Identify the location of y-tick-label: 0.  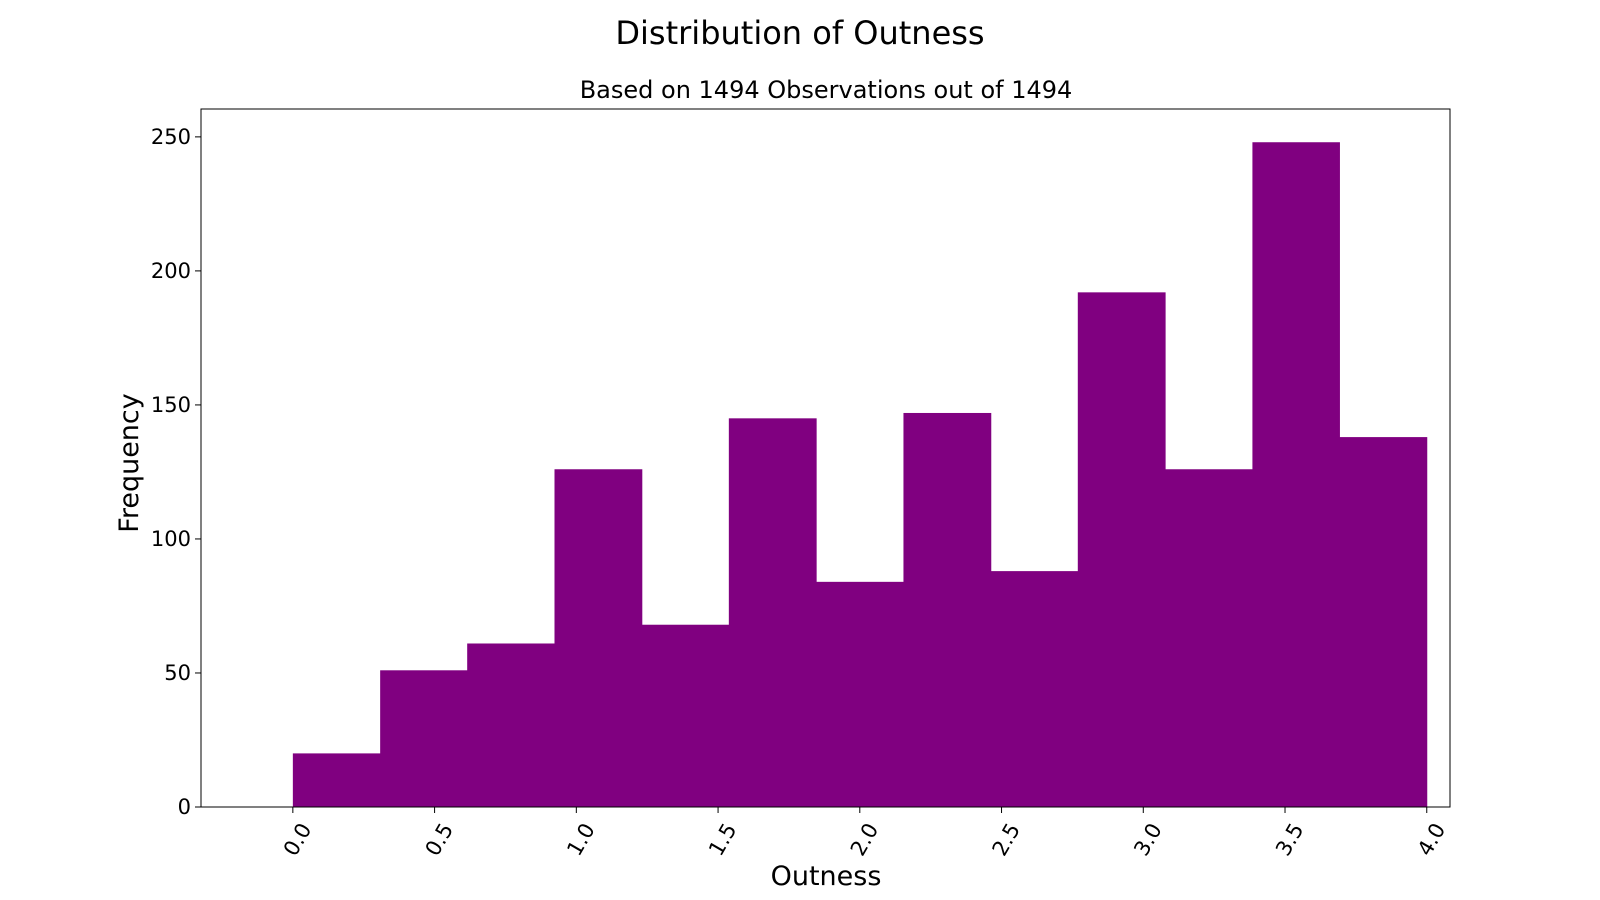
(184, 807).